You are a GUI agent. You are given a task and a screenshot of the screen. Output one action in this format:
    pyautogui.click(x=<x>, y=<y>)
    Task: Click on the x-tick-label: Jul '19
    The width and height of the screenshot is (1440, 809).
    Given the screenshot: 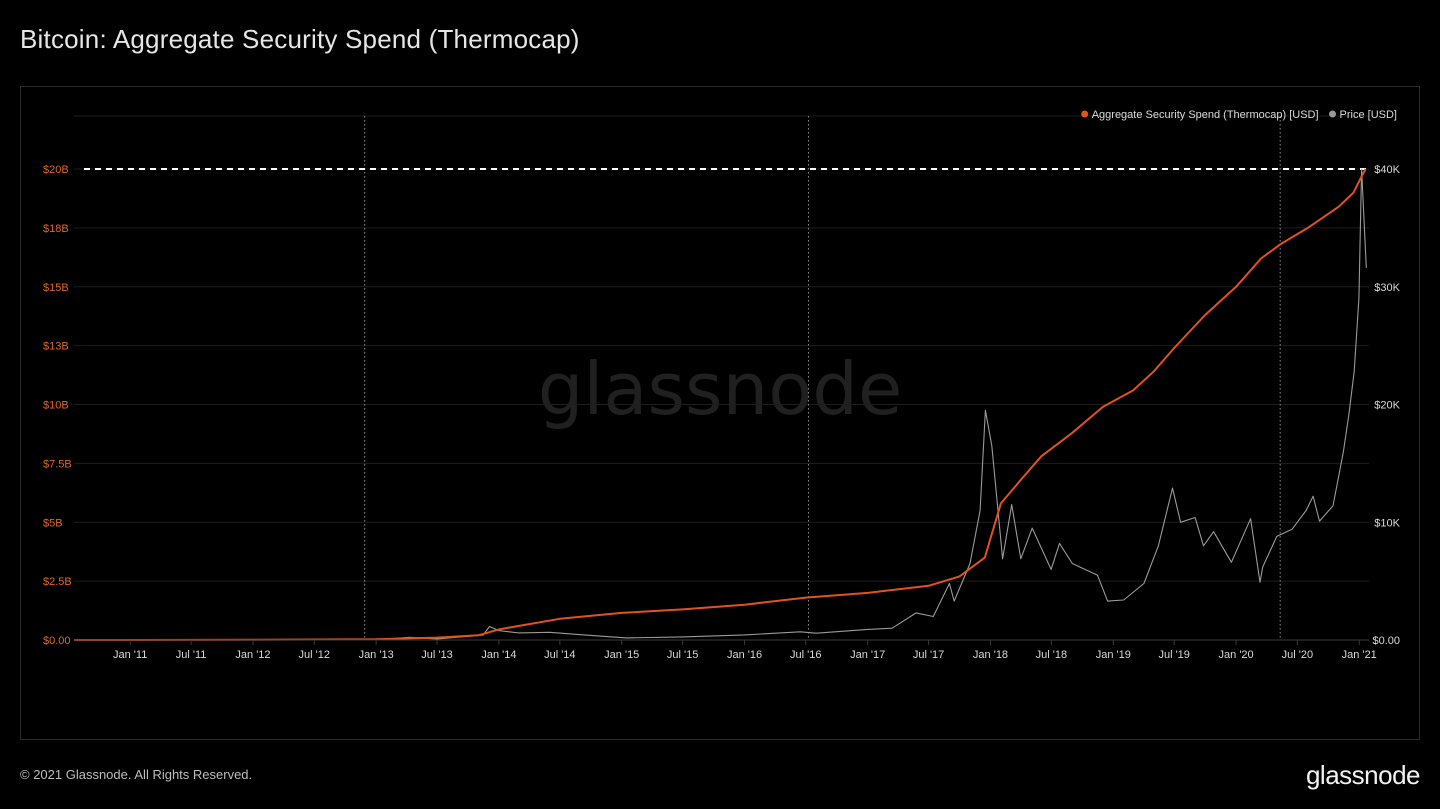 What is the action you would take?
    pyautogui.click(x=1173, y=655)
    